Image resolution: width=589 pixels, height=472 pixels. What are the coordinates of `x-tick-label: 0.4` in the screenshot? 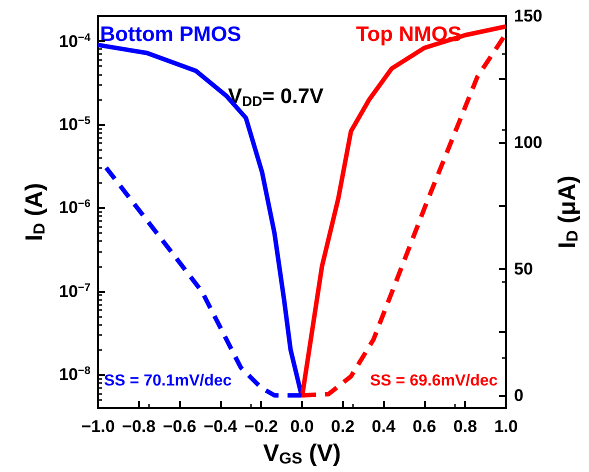 It's located at (384, 426).